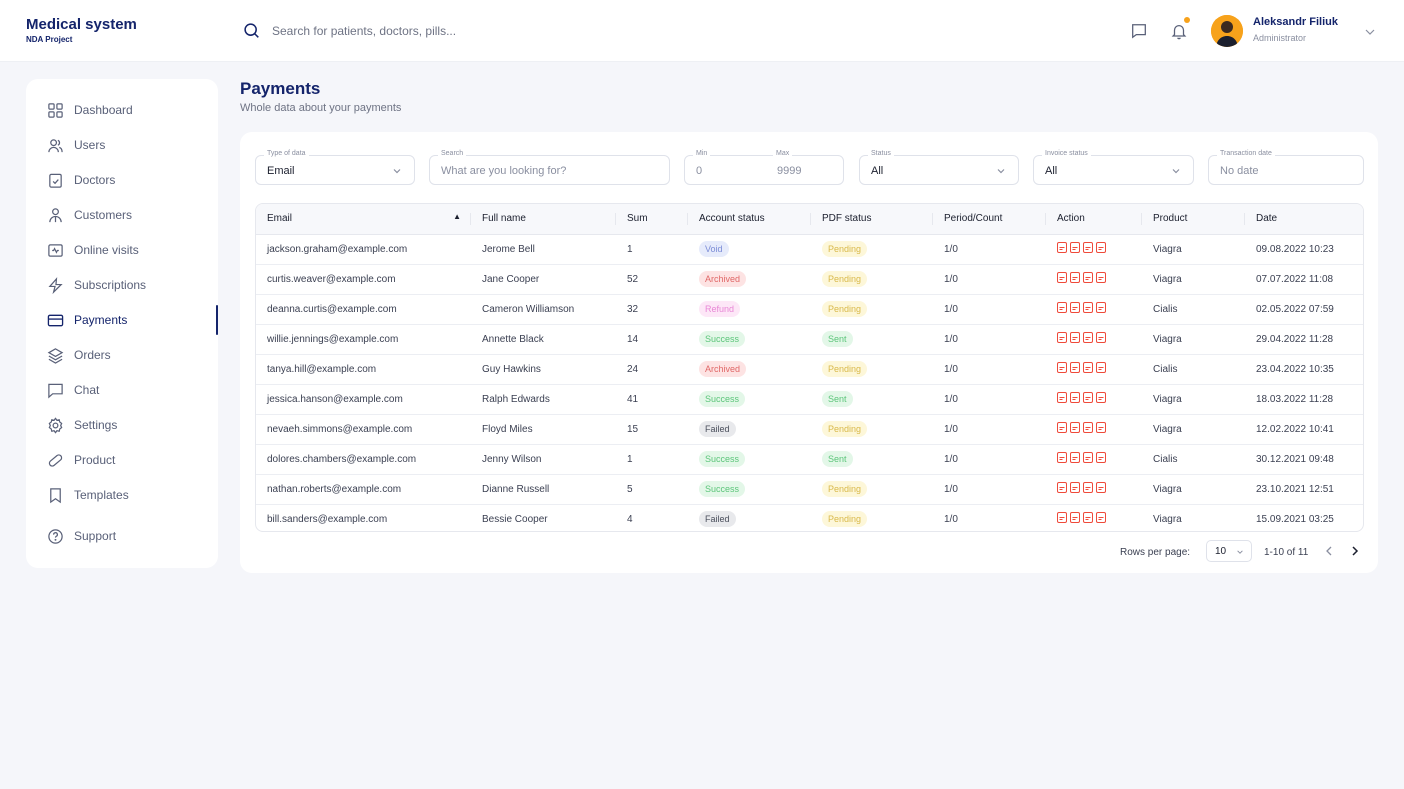 Image resolution: width=1404 pixels, height=789 pixels. Describe the element at coordinates (720, 309) in the screenshot. I see `account-status-badge: Refund` at that location.